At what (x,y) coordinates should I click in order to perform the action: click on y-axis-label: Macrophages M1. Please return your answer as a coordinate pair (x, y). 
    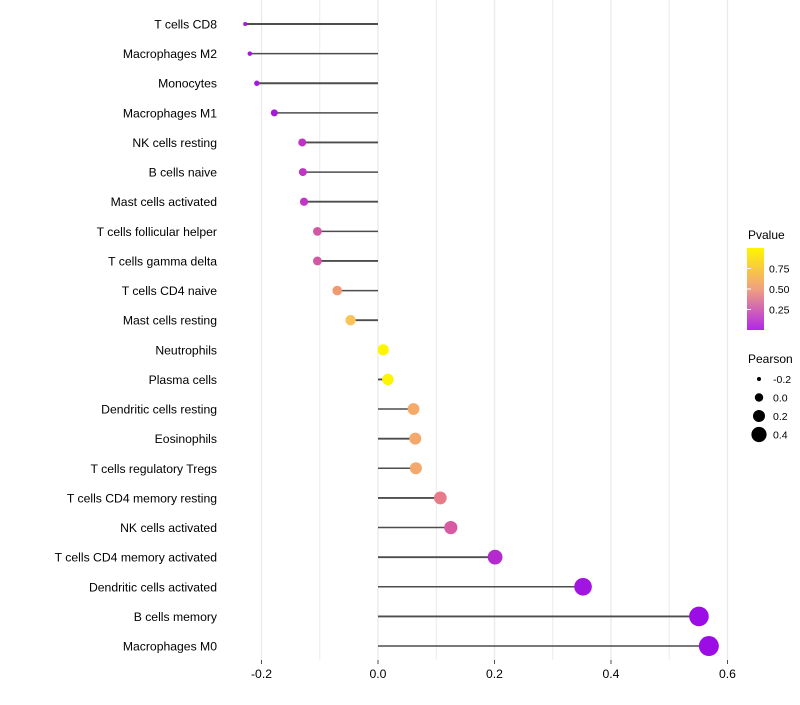
    Looking at the image, I should click on (170, 113).